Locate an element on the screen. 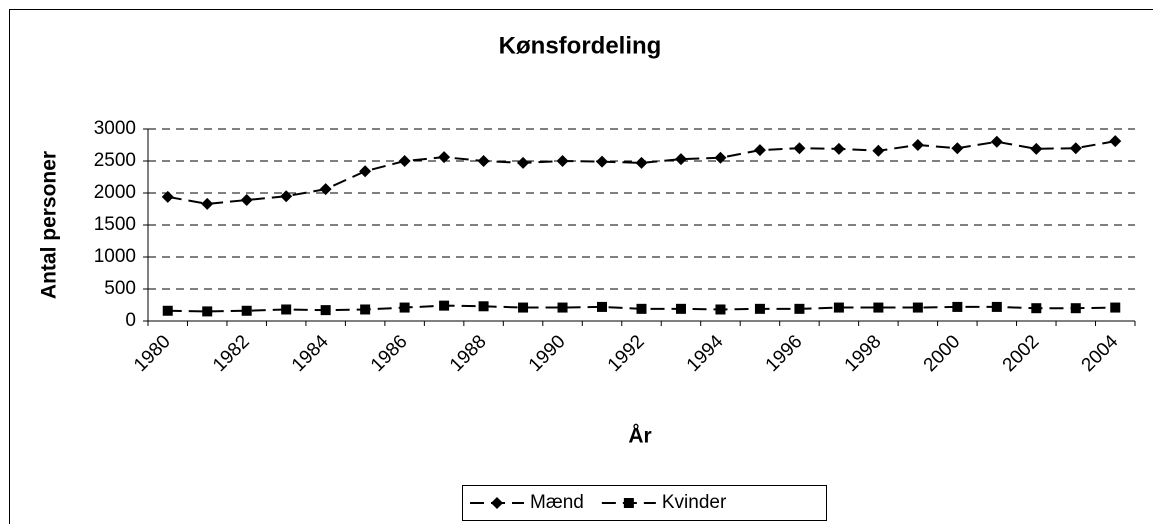  y-tick-label: 1000 is located at coordinates (115, 256).